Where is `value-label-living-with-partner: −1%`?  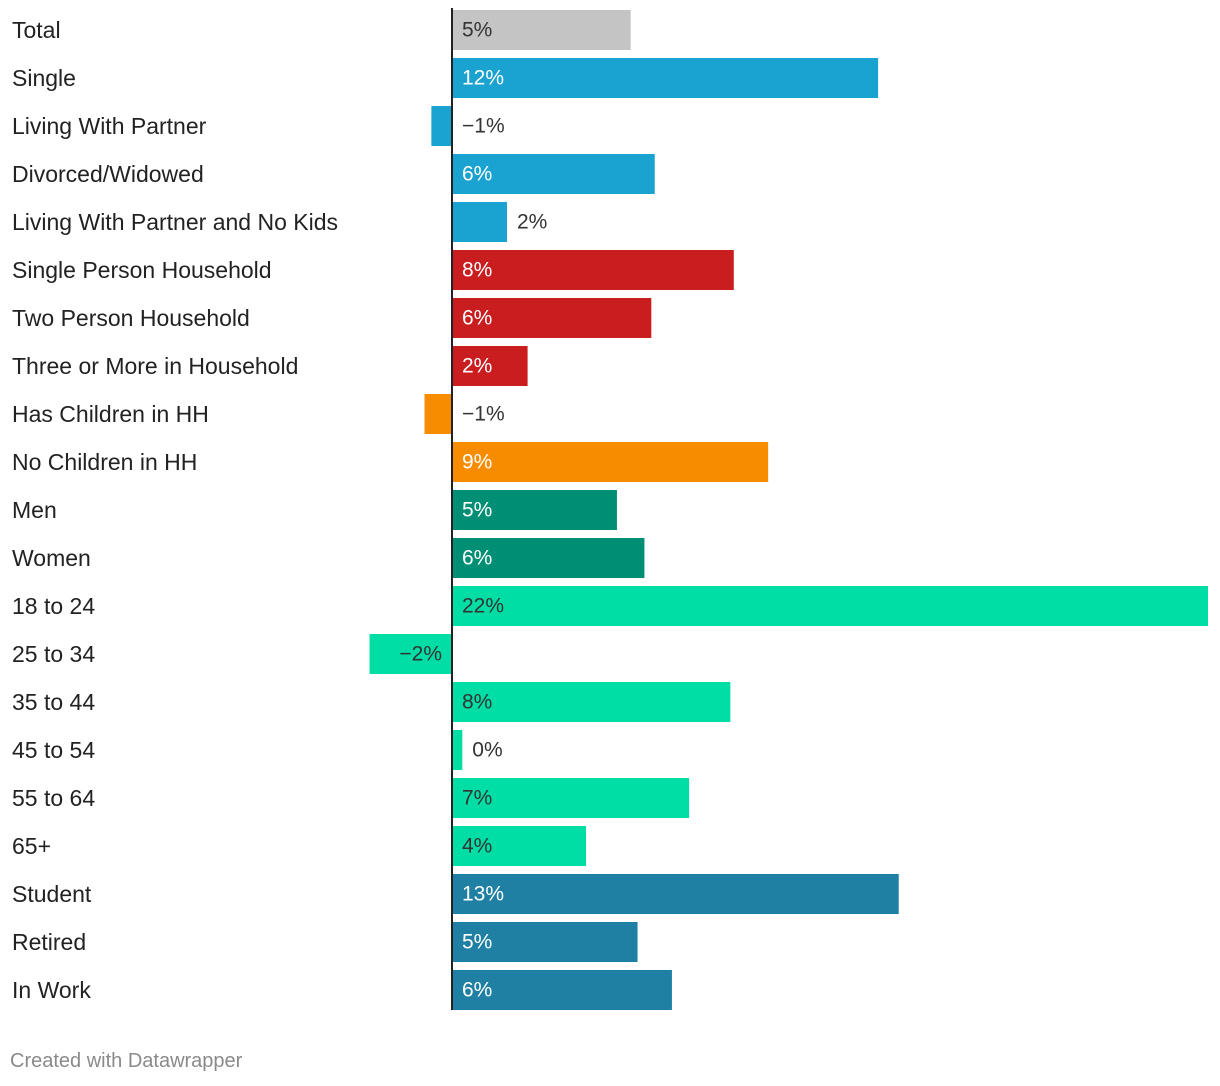
value-label-living-with-partner: −1% is located at coordinates (483, 126).